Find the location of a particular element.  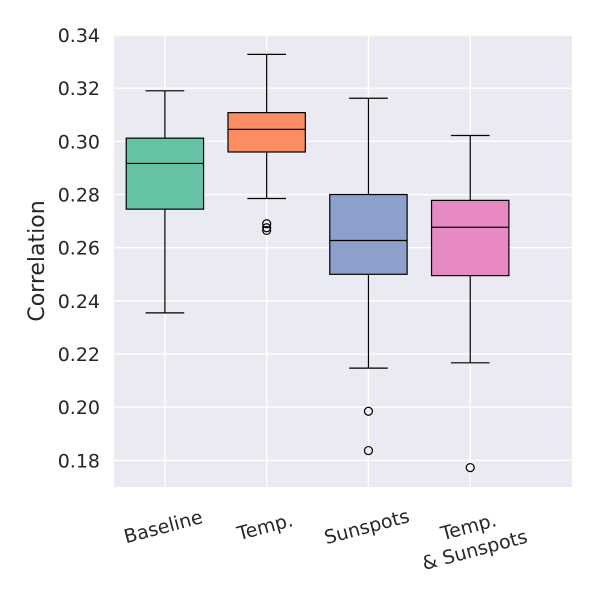

y-tick-label: 0.26 is located at coordinates (79, 249).